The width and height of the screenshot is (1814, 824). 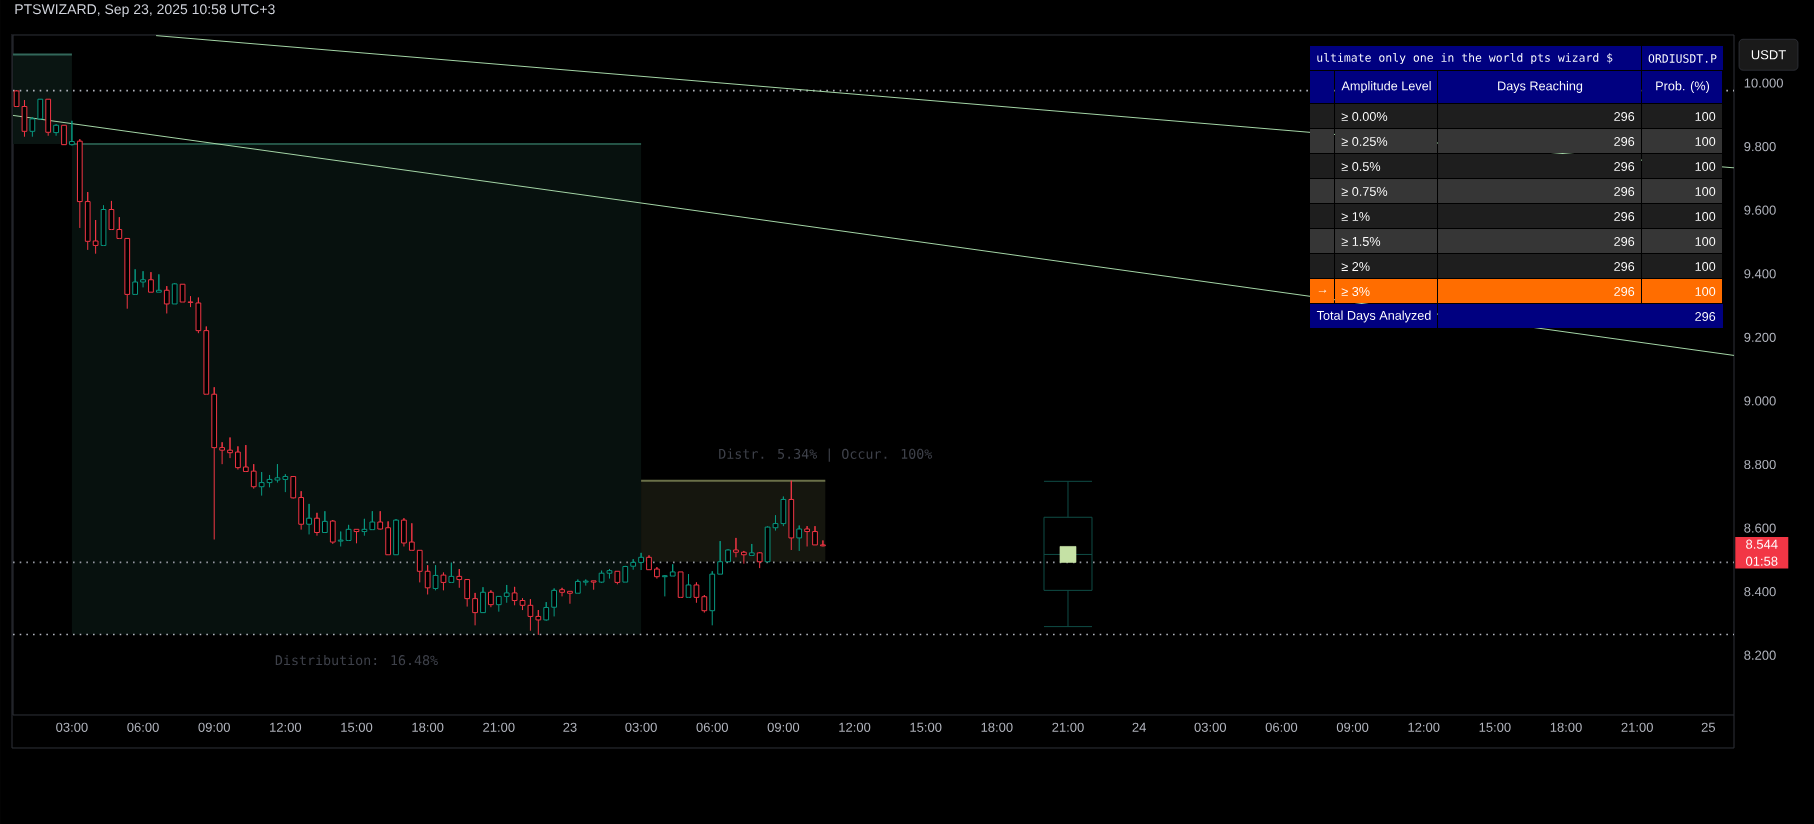 What do you see at coordinates (1760, 401) in the screenshot?
I see `y-tick-label: 9.000` at bounding box center [1760, 401].